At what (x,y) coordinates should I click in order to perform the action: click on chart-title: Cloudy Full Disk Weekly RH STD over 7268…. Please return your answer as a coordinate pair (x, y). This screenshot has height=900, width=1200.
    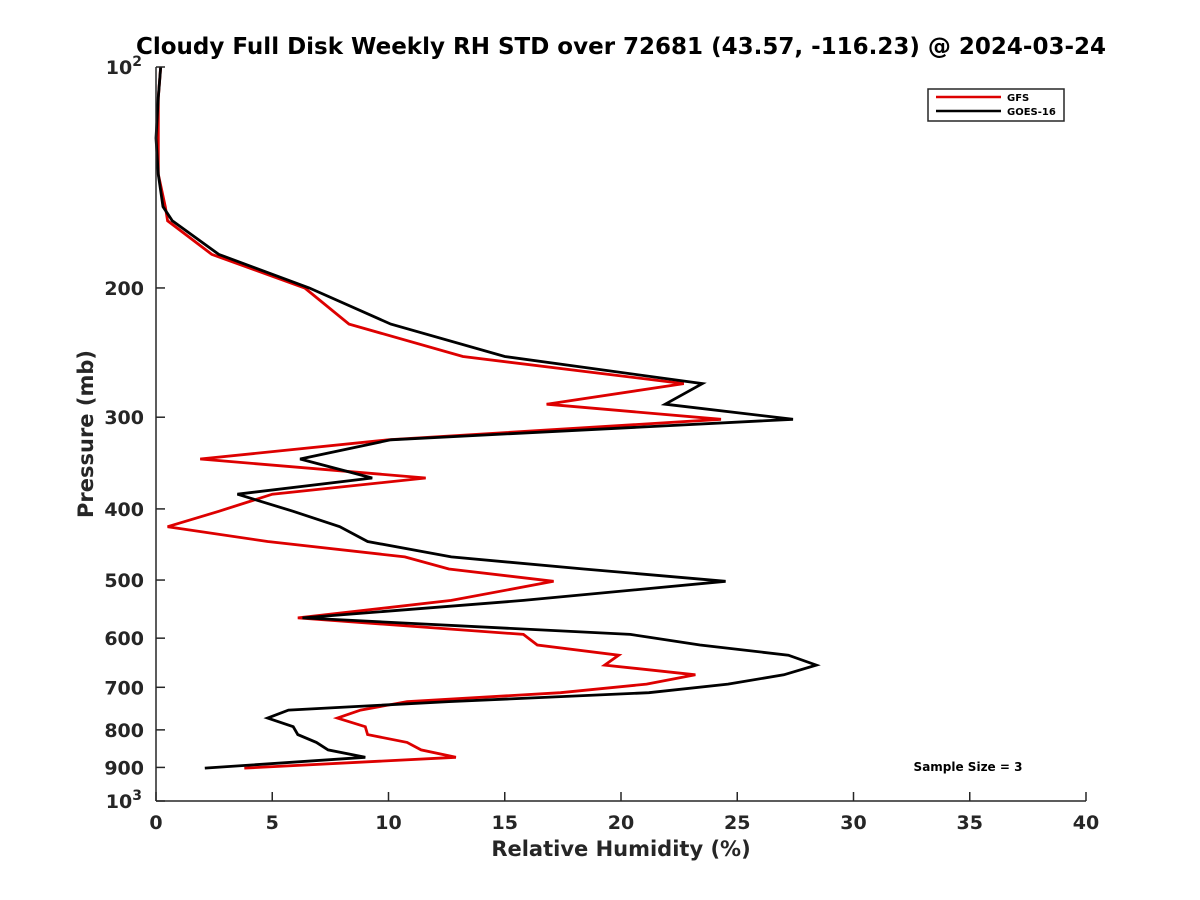
    Looking at the image, I should click on (621, 47).